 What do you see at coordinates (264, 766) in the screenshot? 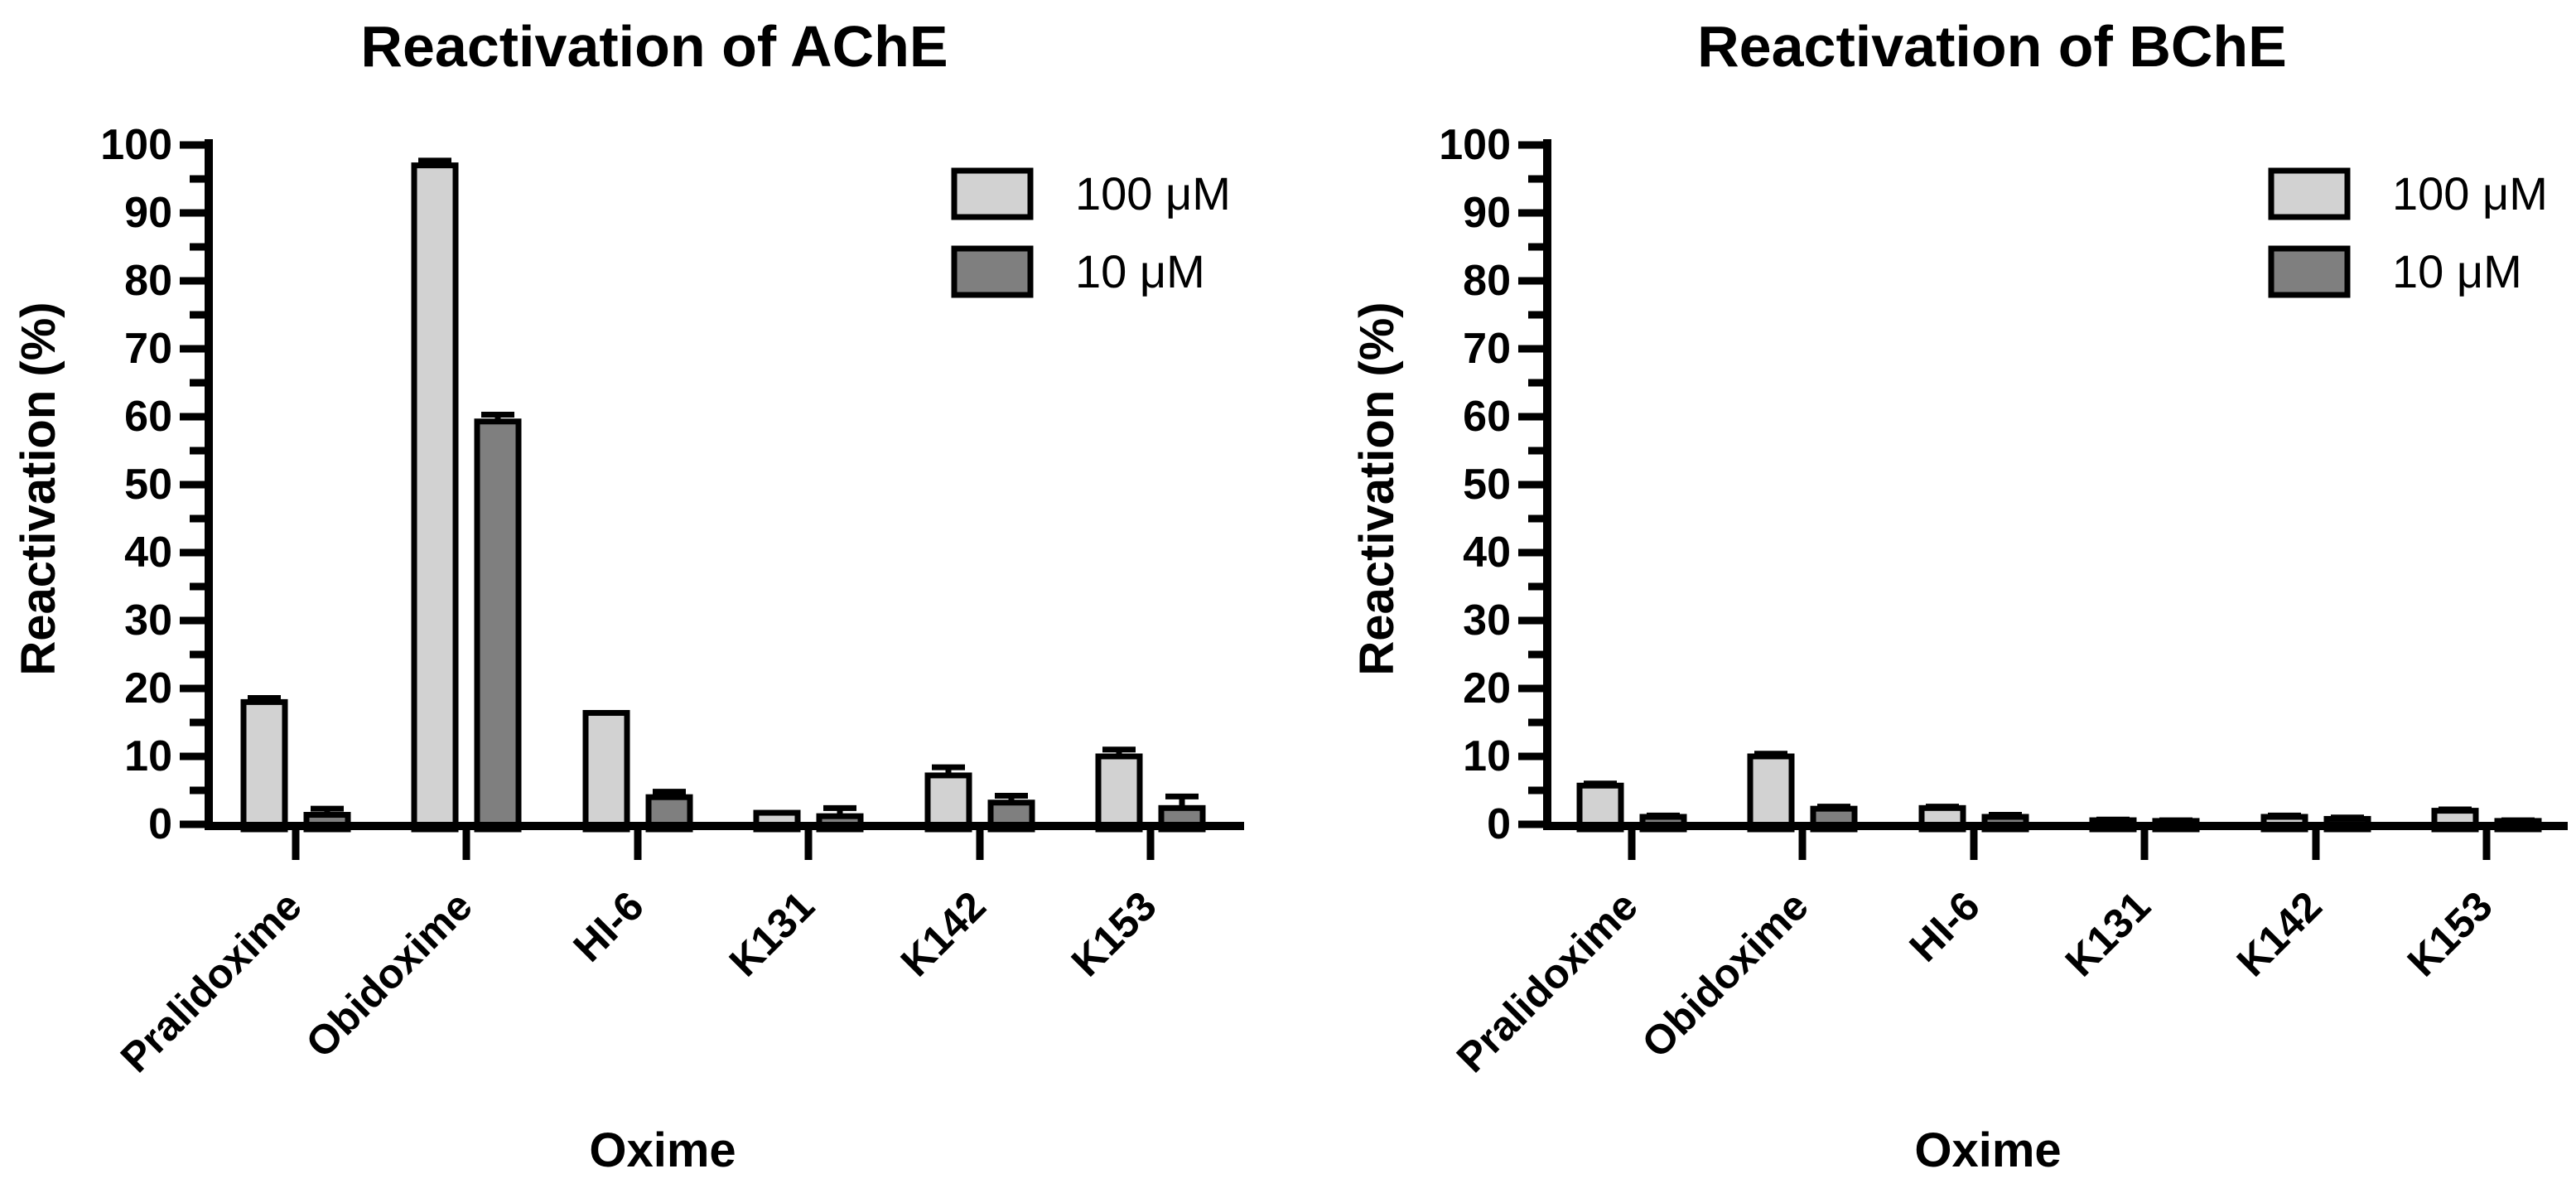
I see `bar-pralidoxime-100um` at bounding box center [264, 766].